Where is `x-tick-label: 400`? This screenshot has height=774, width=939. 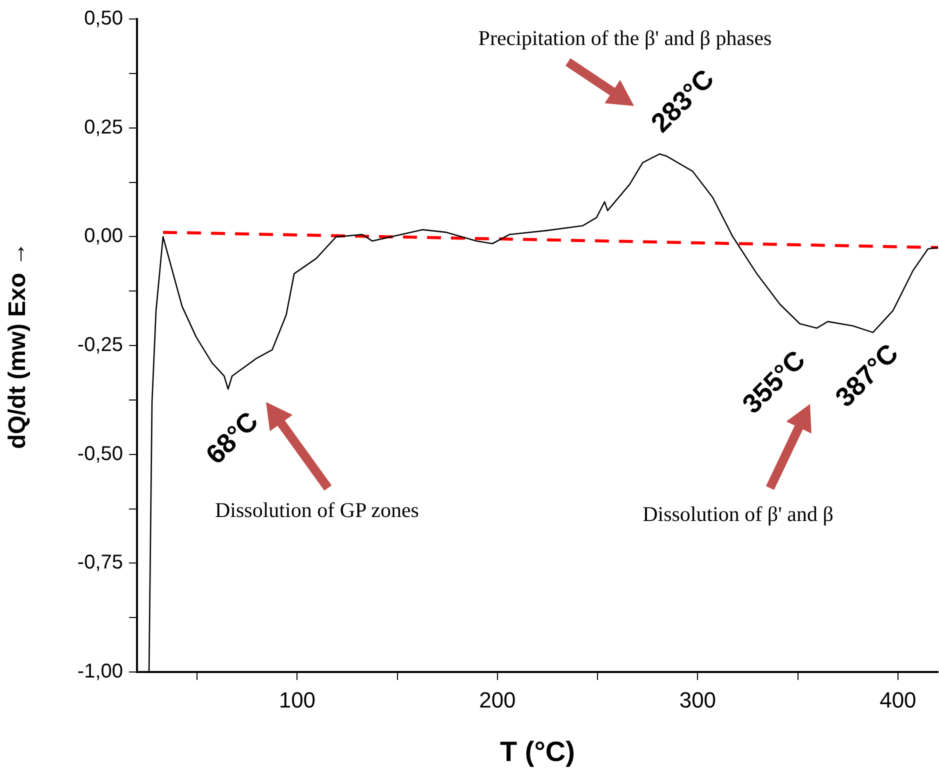 x-tick-label: 400 is located at coordinates (898, 699).